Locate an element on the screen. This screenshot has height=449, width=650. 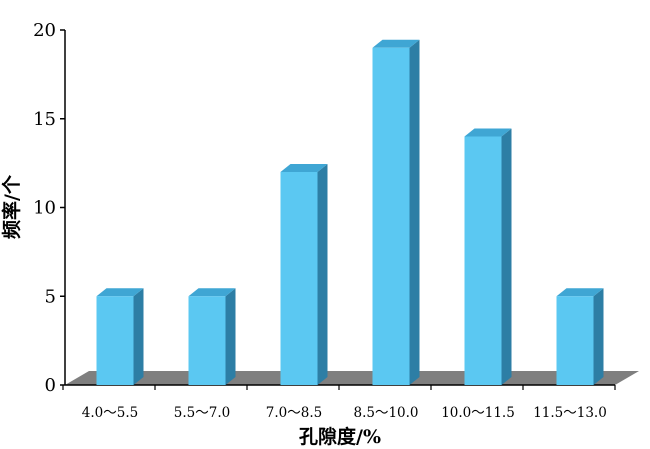
x-category-label: 10.0～11.5 is located at coordinates (478, 413).